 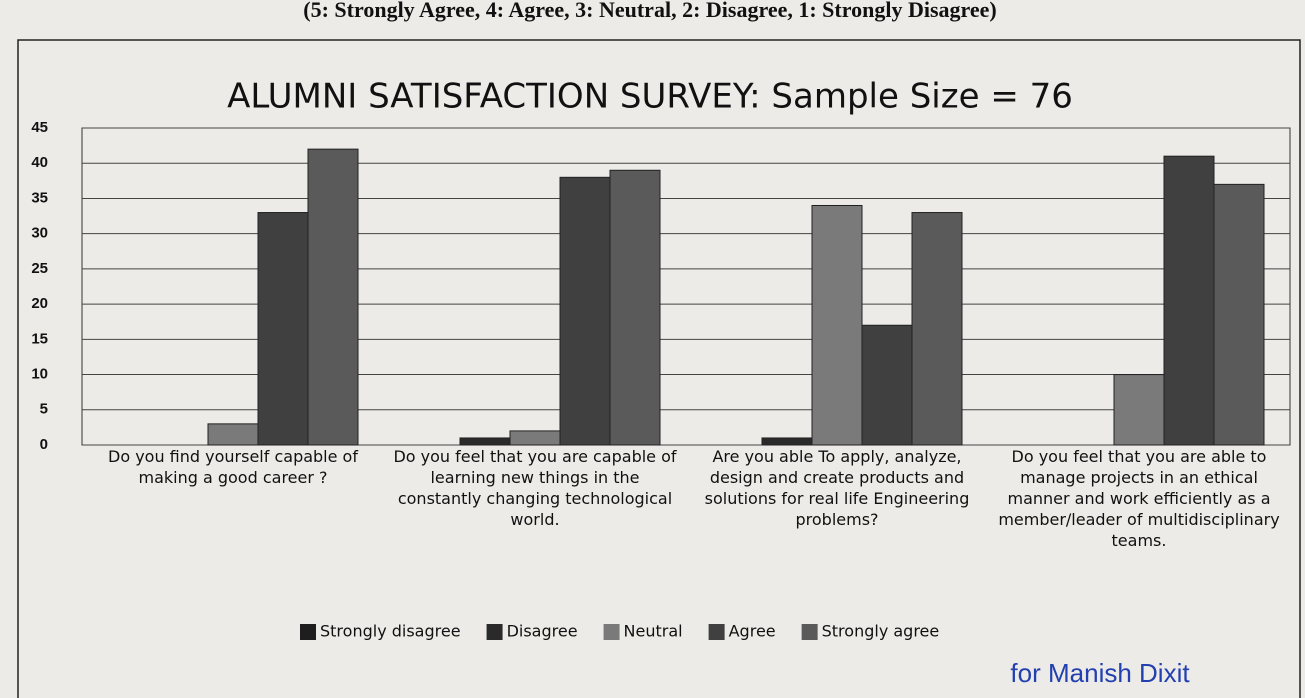 I want to click on y-tick-label: 45, so click(x=39, y=127).